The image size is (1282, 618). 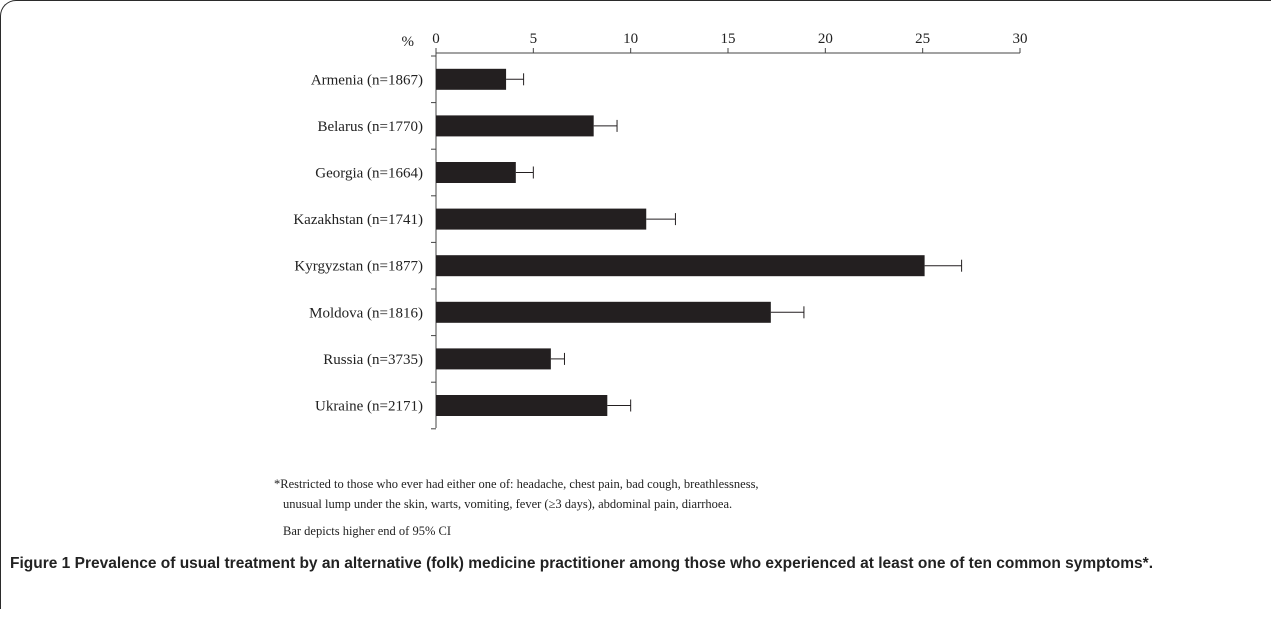 I want to click on x-tick-label: 5, so click(x=534, y=39).